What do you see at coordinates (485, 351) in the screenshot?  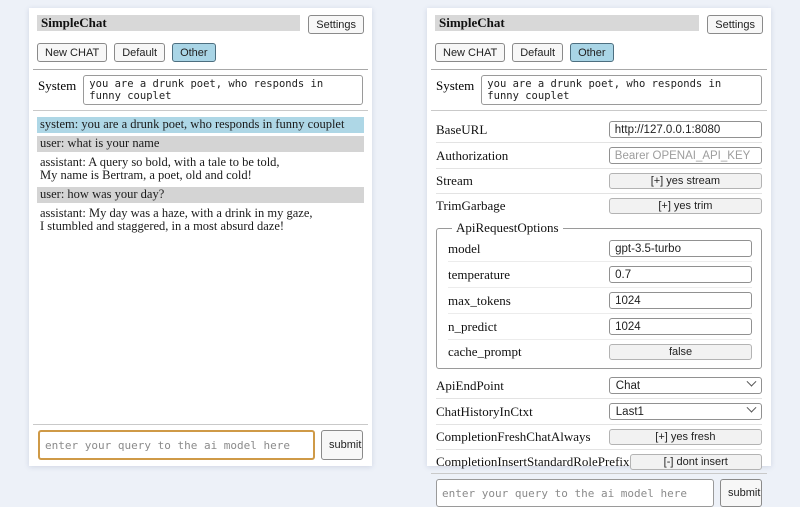 I see `setting-label: cache_prompt` at bounding box center [485, 351].